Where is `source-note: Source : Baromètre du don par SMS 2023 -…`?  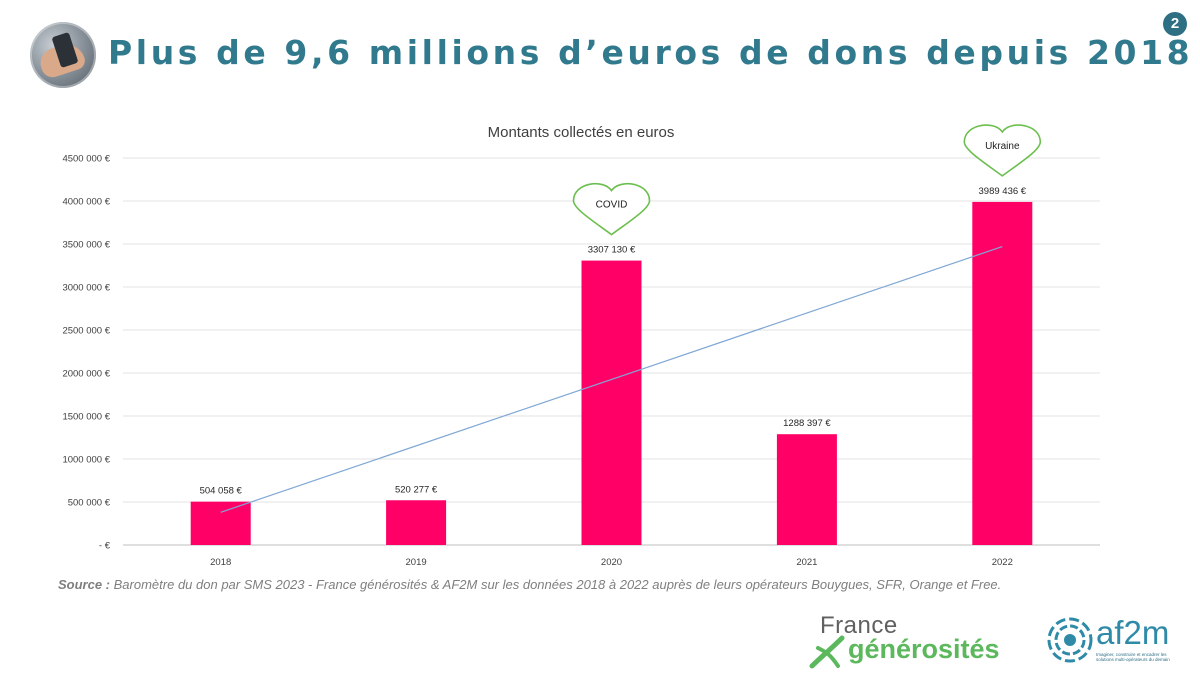 source-note: Source : Baromètre du don par SMS 2023 -… is located at coordinates (529, 584).